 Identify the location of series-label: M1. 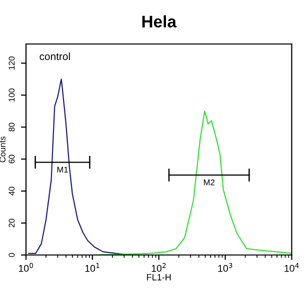
(62, 169).